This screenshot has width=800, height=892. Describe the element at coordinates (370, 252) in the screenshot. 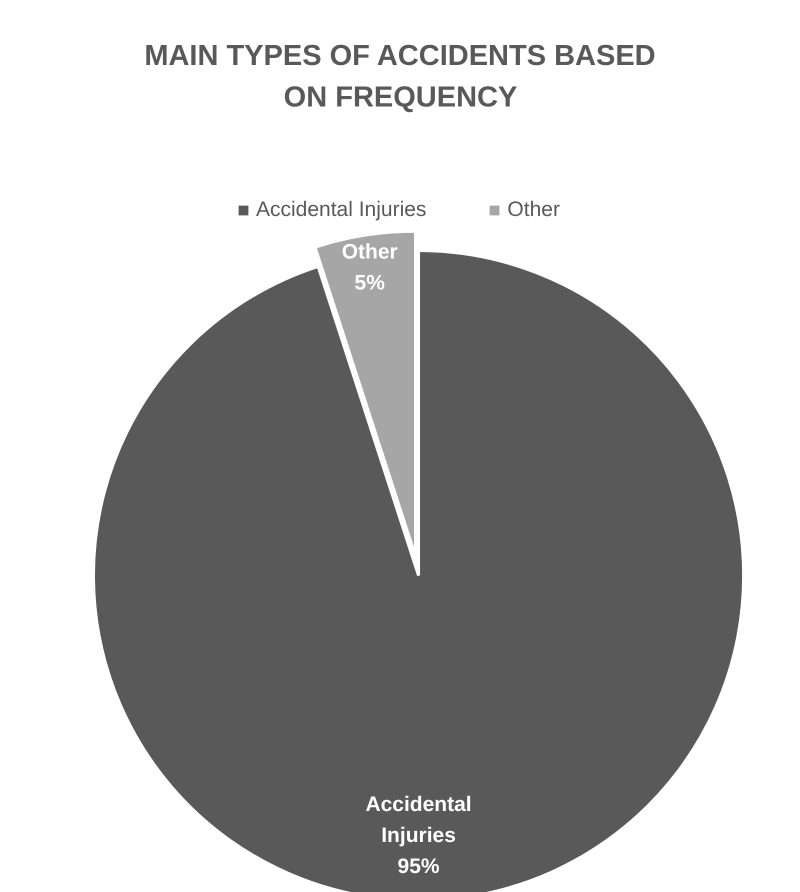

I see `slice-label: Other` at that location.